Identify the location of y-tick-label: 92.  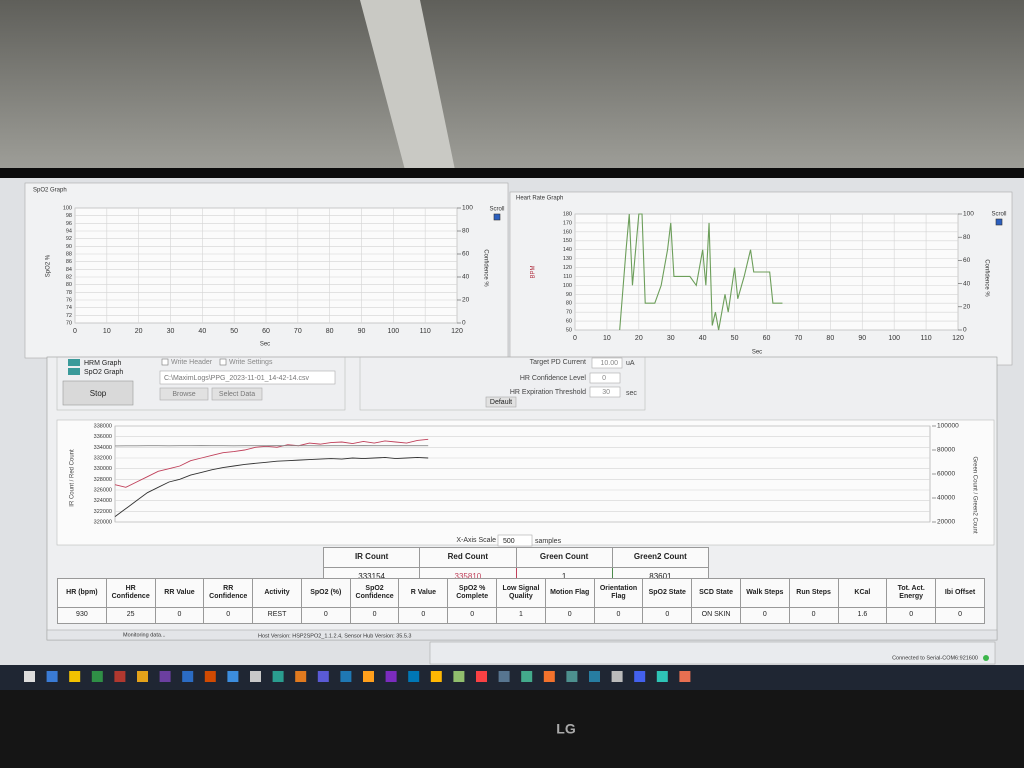
(69, 239).